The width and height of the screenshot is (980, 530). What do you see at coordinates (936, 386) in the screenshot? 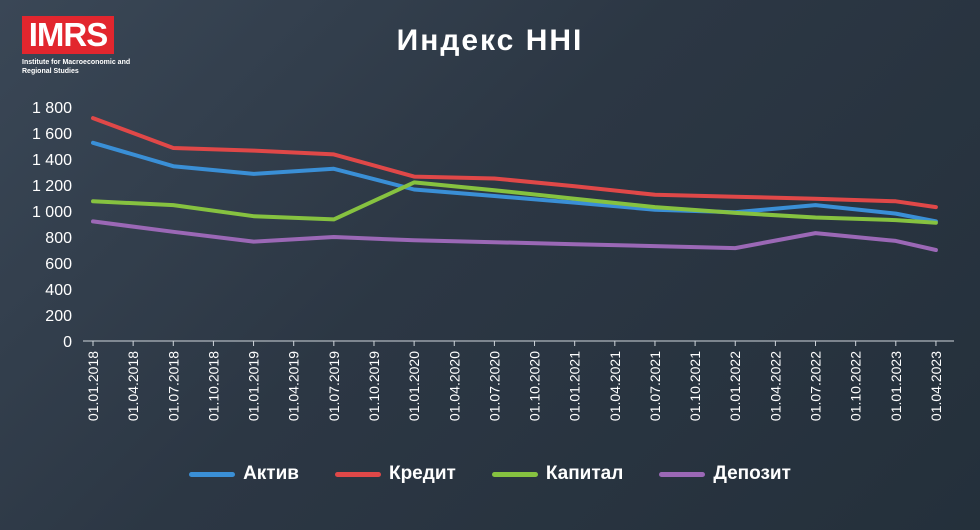
I see `x-tick-label: 01.04.2023` at bounding box center [936, 386].